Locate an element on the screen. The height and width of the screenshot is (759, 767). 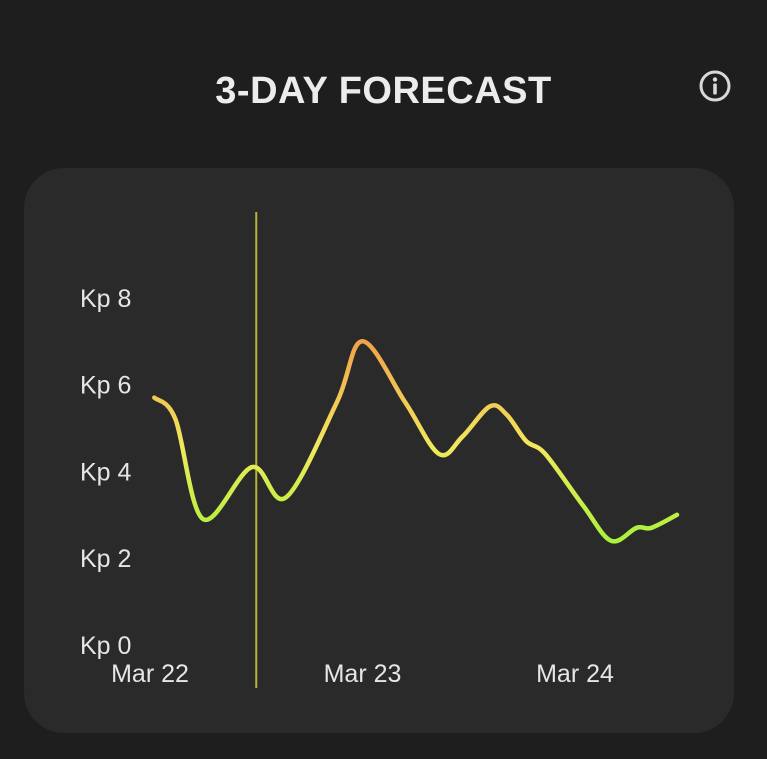
info-icon is located at coordinates (715, 86).